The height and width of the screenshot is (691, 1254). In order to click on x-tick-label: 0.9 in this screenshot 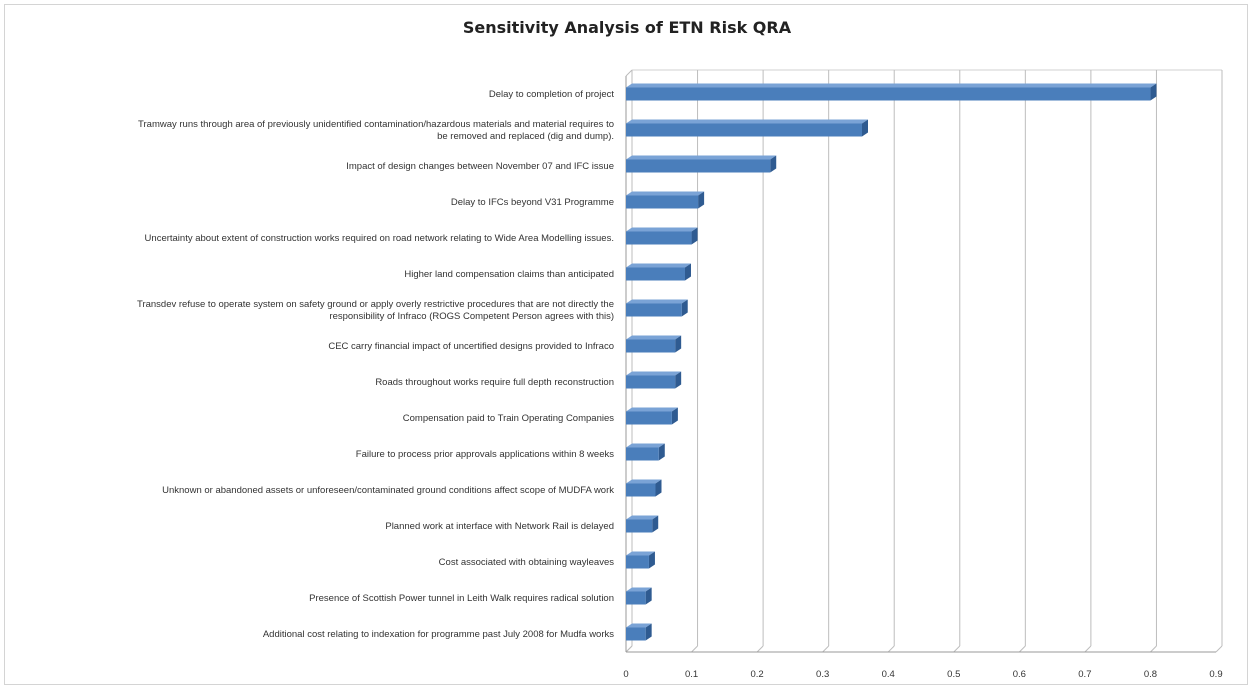, I will do `click(1215, 674)`.